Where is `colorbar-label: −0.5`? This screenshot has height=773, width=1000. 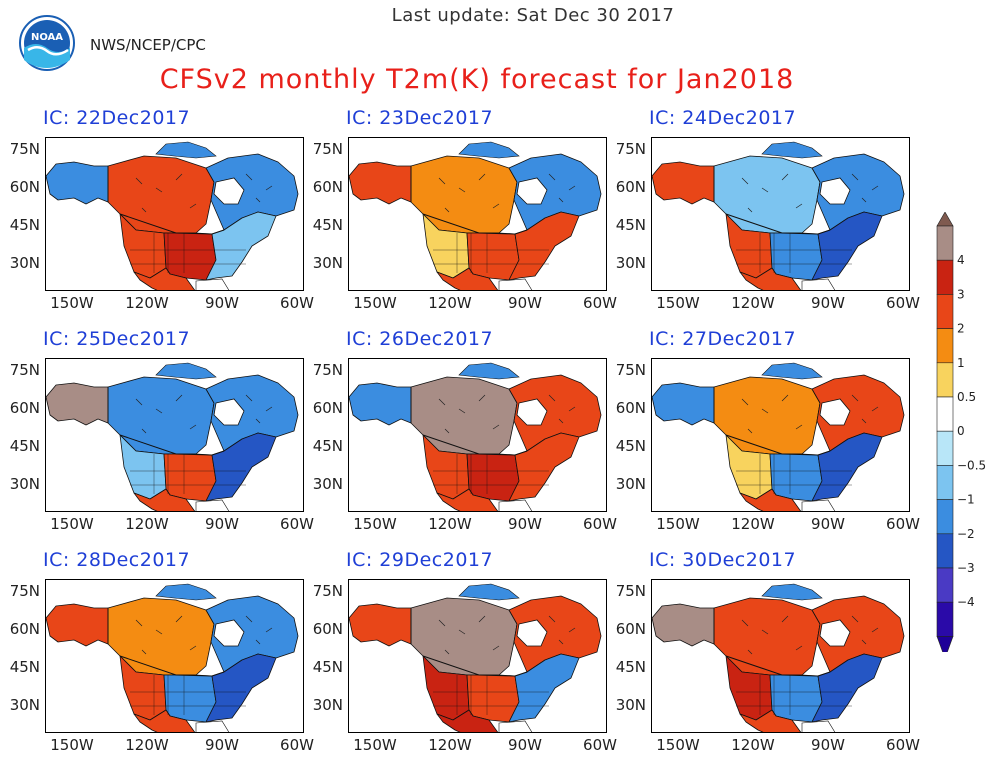 colorbar-label: −0.5 is located at coordinates (971, 465).